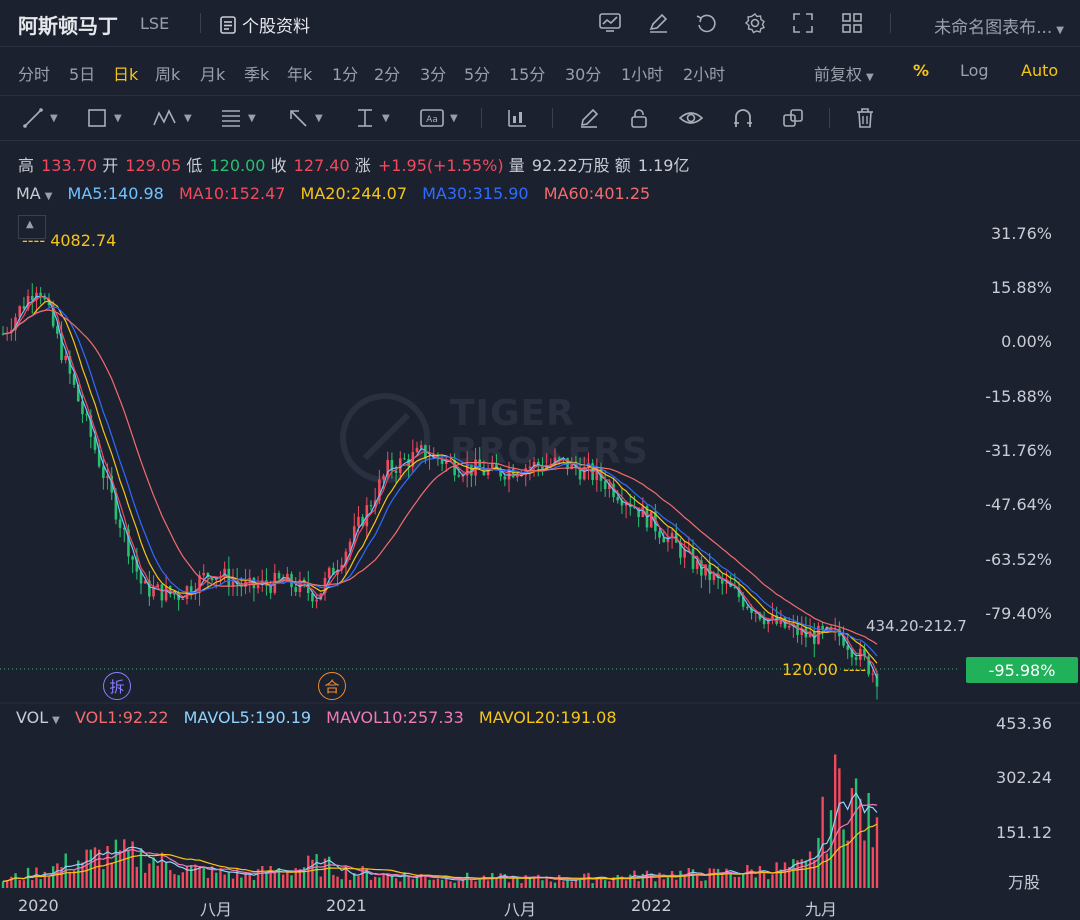 The width and height of the screenshot is (1080, 920). I want to click on period-1min: 1分, so click(345, 74).